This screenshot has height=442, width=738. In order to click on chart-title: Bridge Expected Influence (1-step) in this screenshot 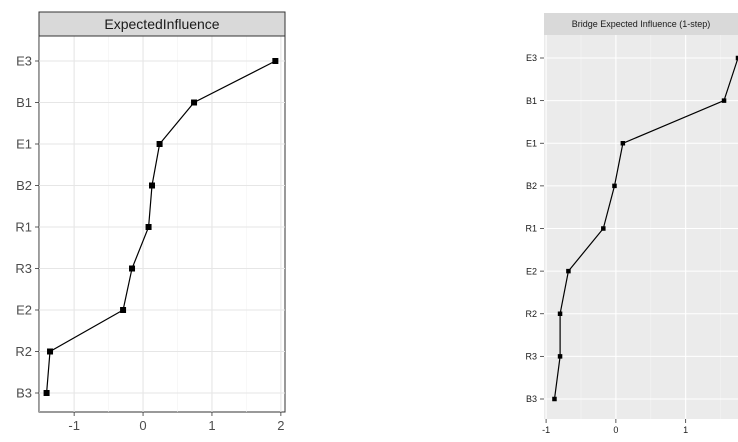, I will do `click(641, 24)`.